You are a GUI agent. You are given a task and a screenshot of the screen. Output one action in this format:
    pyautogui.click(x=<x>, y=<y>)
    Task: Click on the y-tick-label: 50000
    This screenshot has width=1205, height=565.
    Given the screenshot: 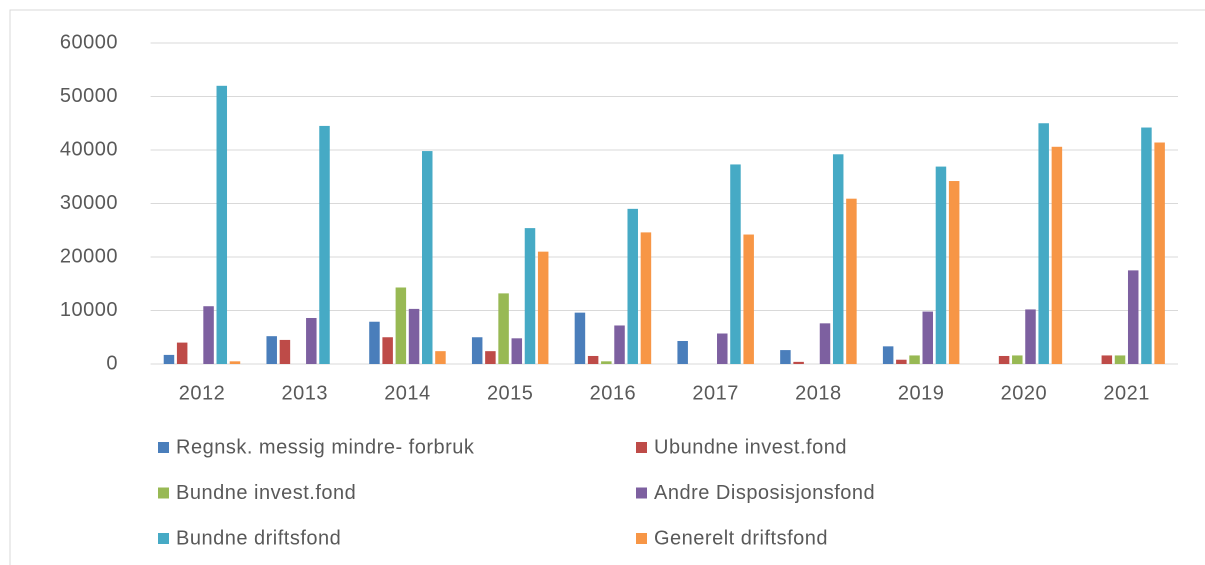 What is the action you would take?
    pyautogui.click(x=89, y=96)
    